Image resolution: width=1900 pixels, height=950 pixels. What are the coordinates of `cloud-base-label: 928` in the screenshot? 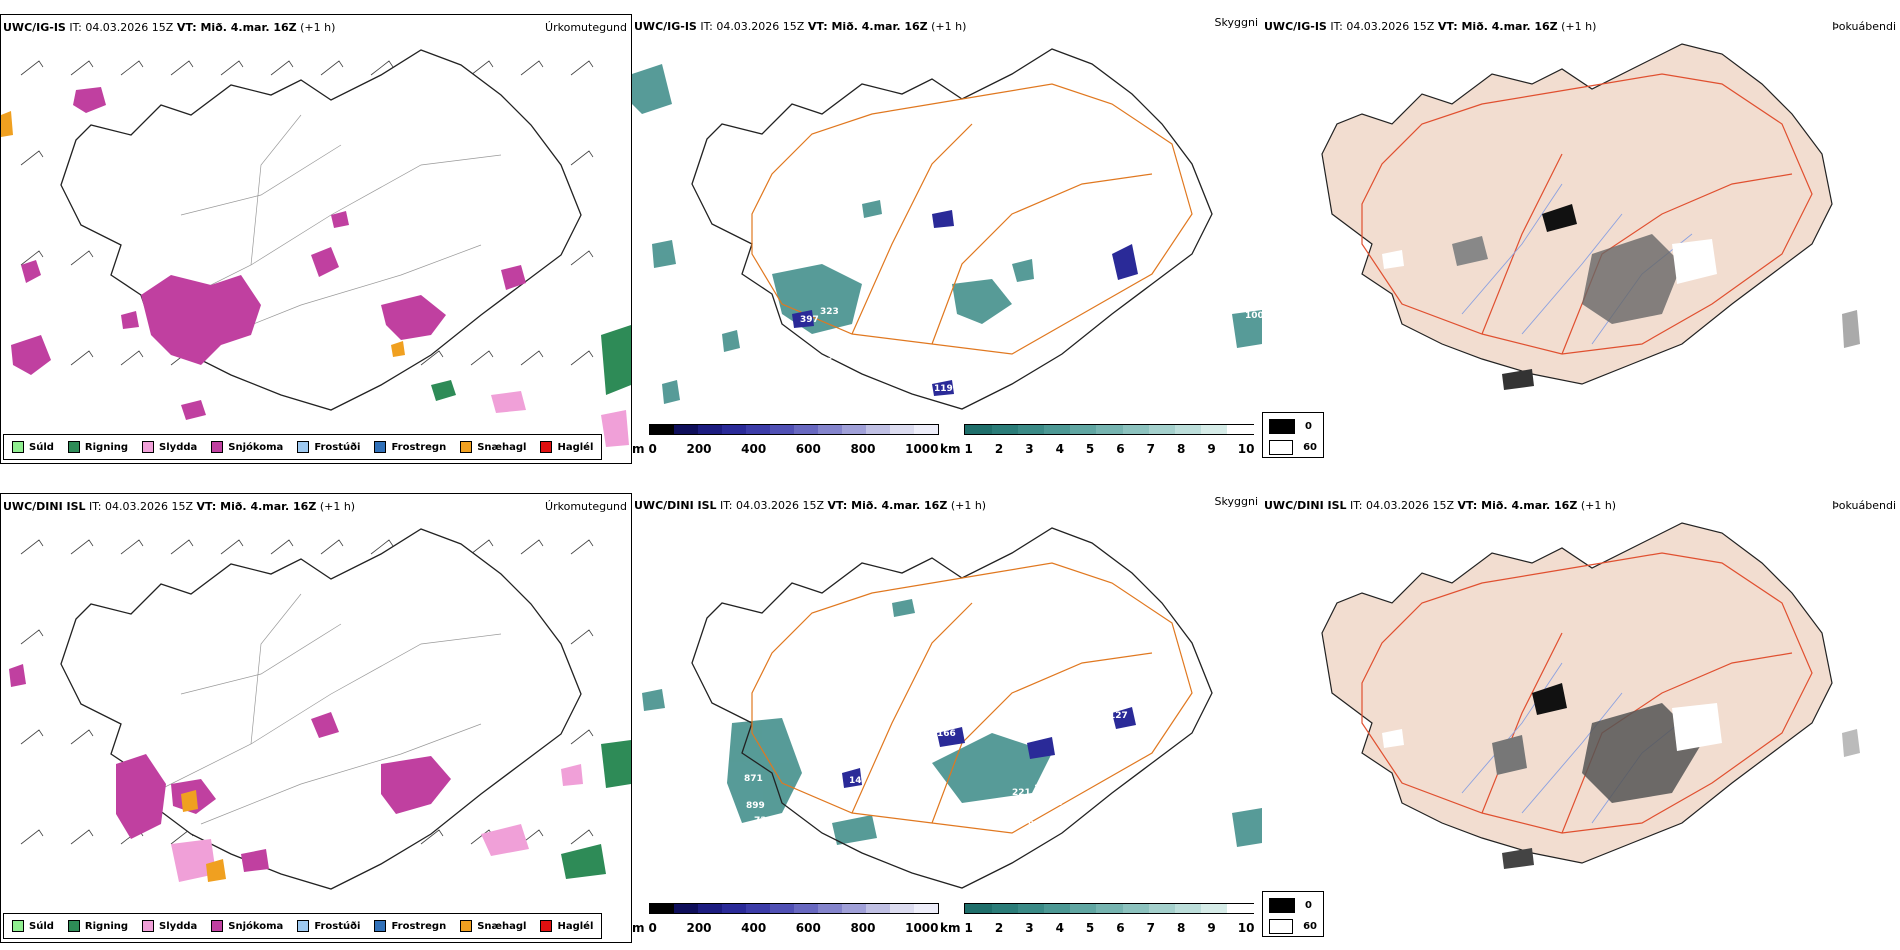 It's located at (1037, 825).